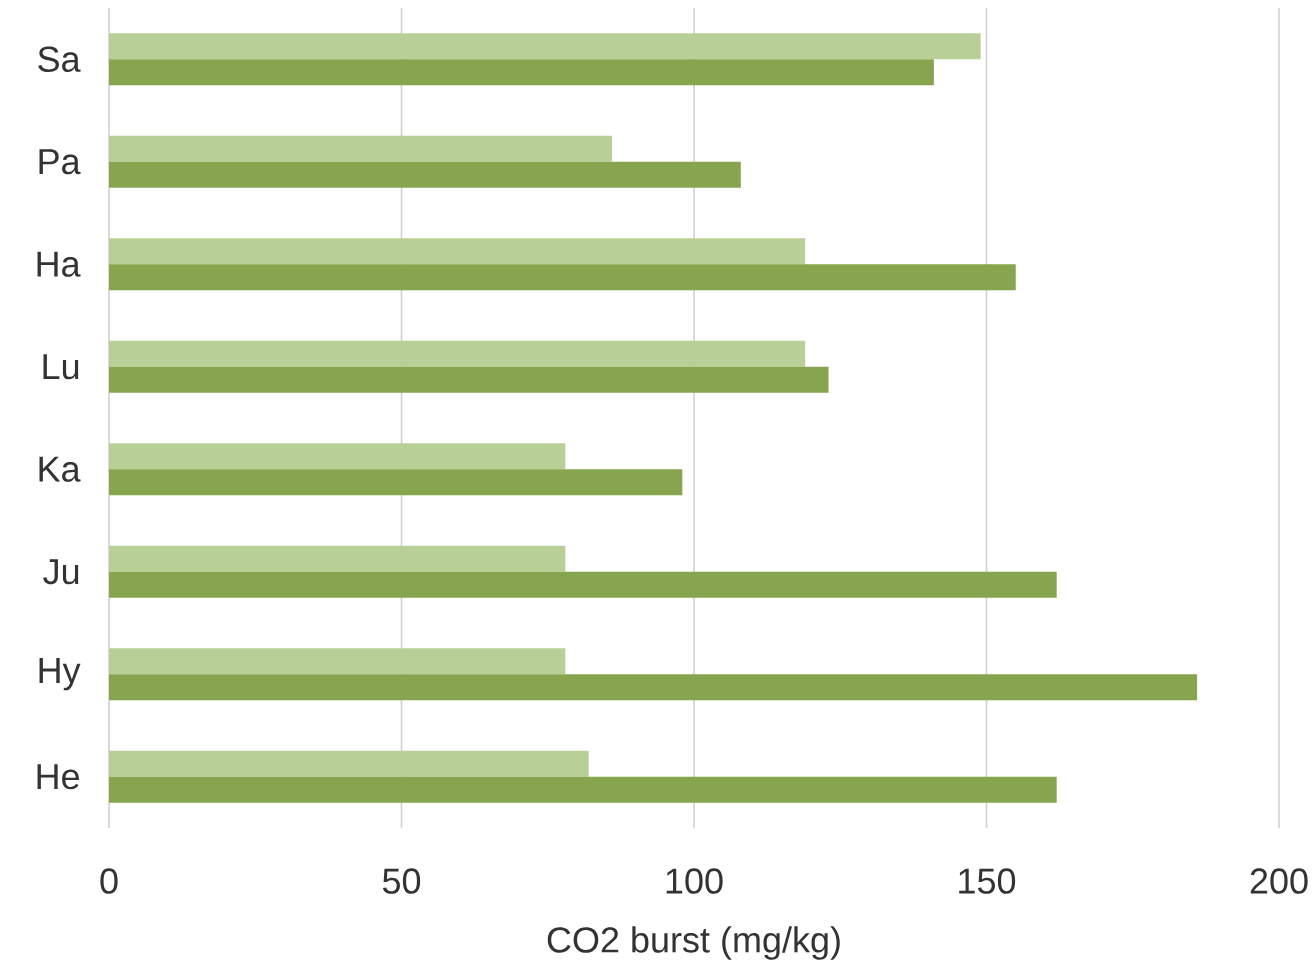 The width and height of the screenshot is (1313, 963). Describe the element at coordinates (1279, 881) in the screenshot. I see `x-tick-label: 200` at that location.